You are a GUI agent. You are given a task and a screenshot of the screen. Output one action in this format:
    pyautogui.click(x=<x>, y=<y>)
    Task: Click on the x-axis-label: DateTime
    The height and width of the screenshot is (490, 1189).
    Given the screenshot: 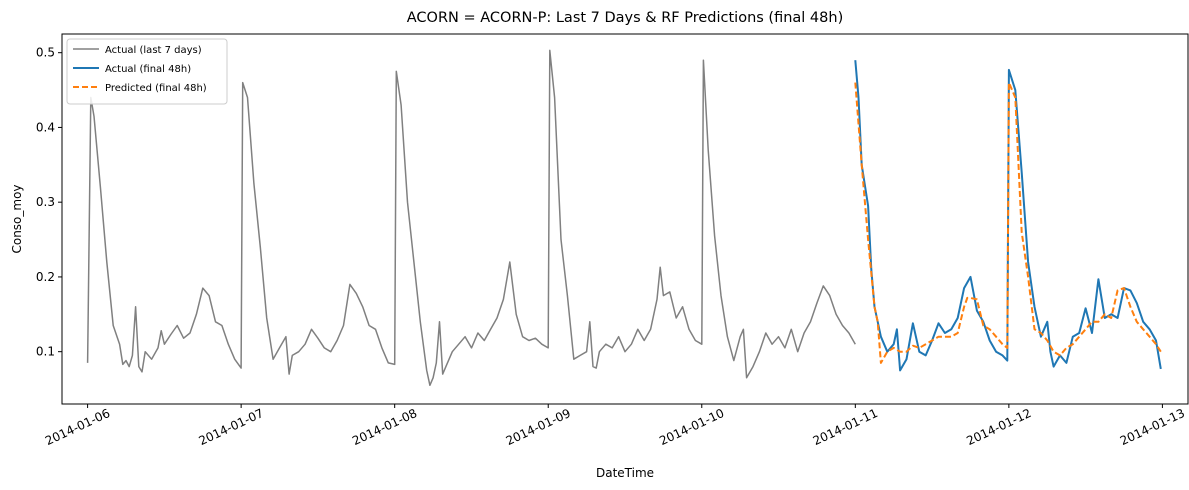 What is the action you would take?
    pyautogui.click(x=625, y=473)
    